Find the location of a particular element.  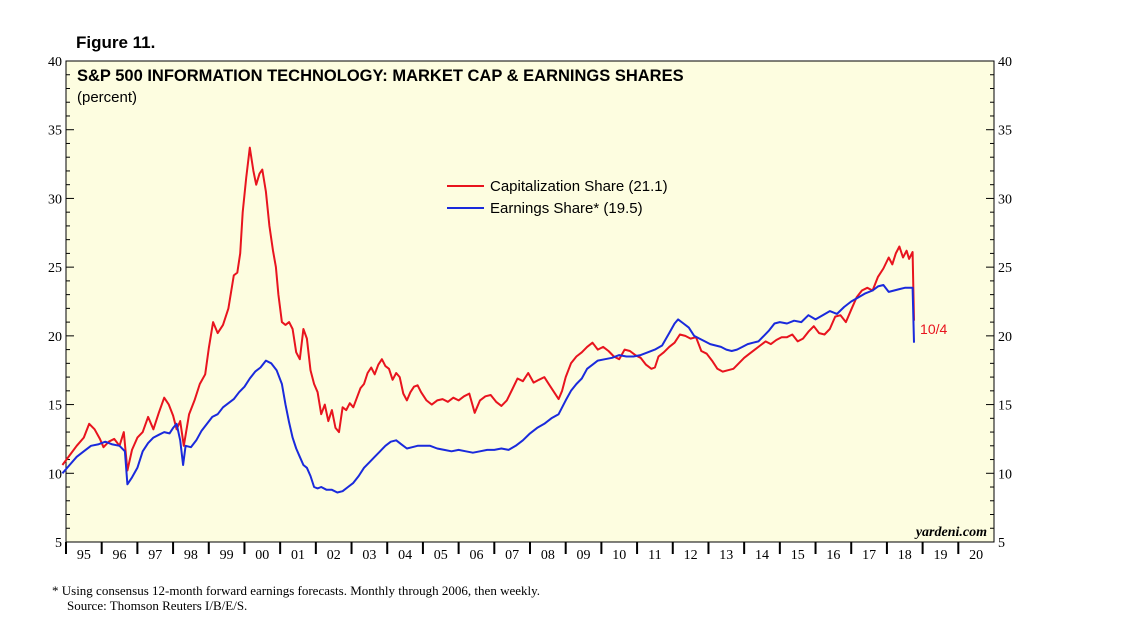

x-tick-label: 99 is located at coordinates (227, 555).